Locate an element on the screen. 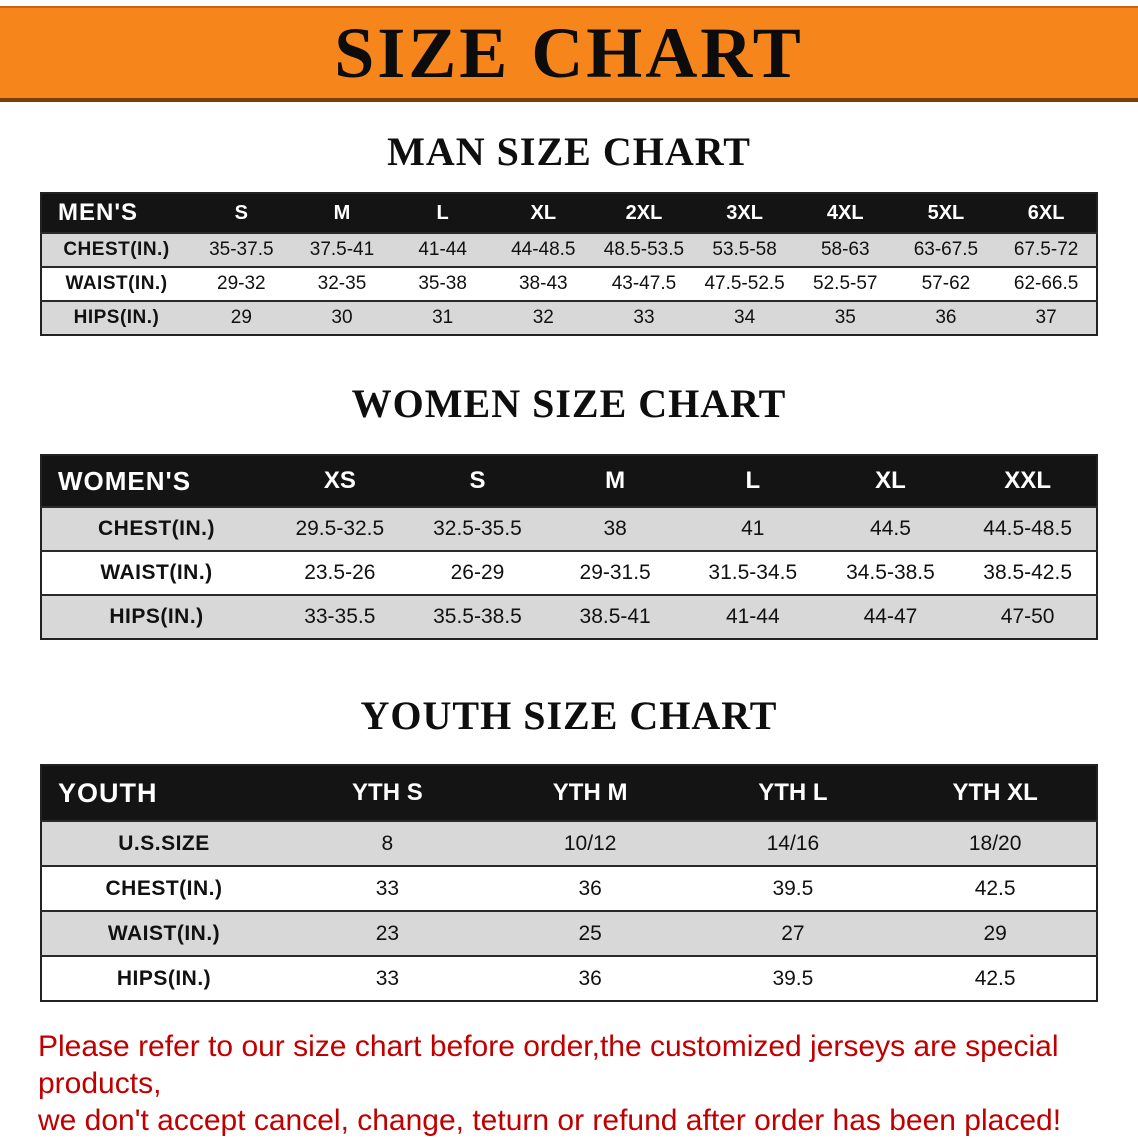  men-size-header: 5XL is located at coordinates (946, 213).